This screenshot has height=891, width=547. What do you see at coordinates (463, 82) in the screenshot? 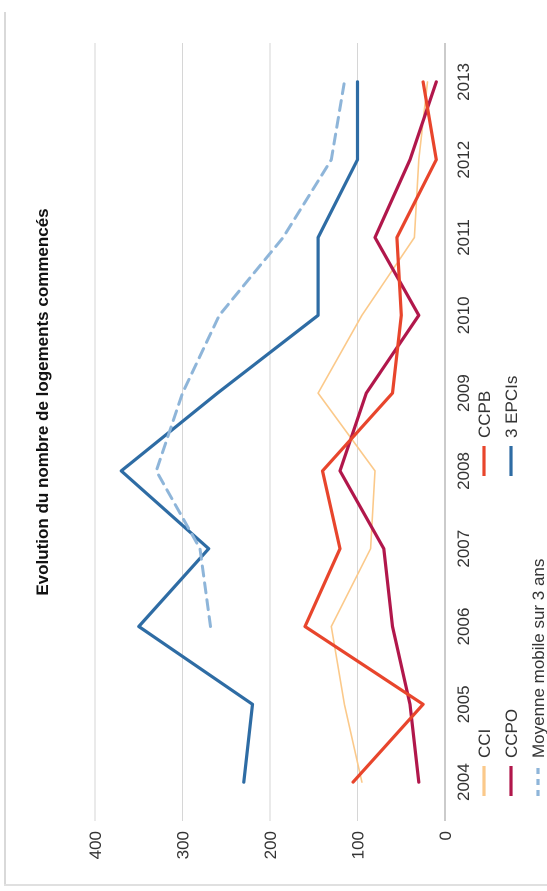
I see `x-tick-label: 2013` at bounding box center [463, 82].